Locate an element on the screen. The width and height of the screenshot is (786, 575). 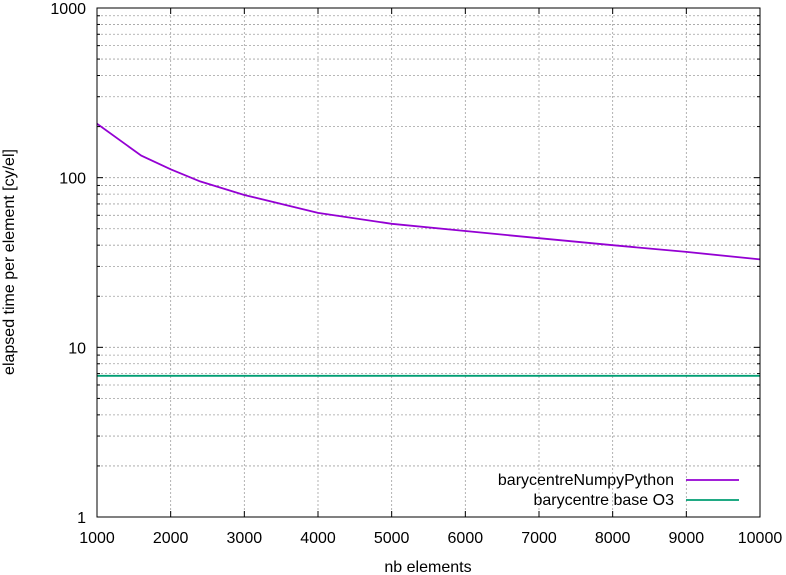
legend: barycentreNumpyPython barycentre base O3 is located at coordinates (618, 490).